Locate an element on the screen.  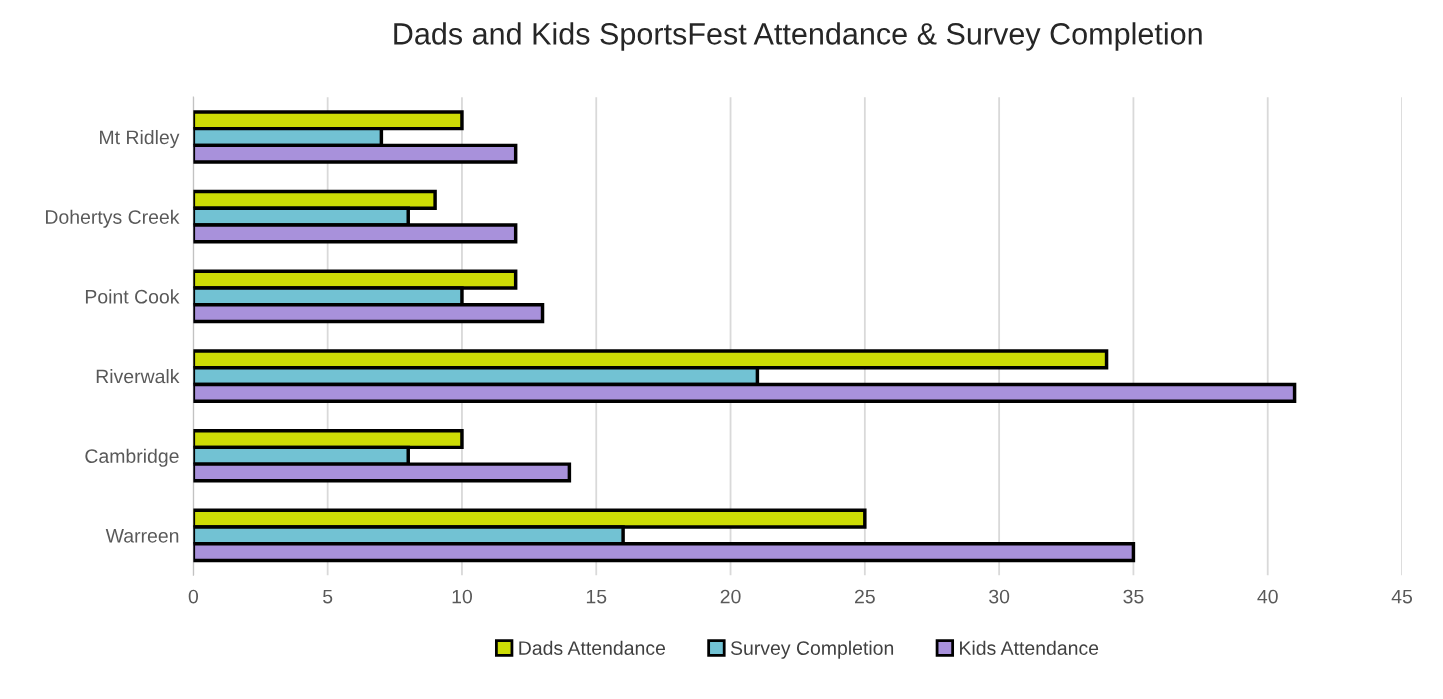
y-tick-label: Dohertys Creek is located at coordinates (113, 218).